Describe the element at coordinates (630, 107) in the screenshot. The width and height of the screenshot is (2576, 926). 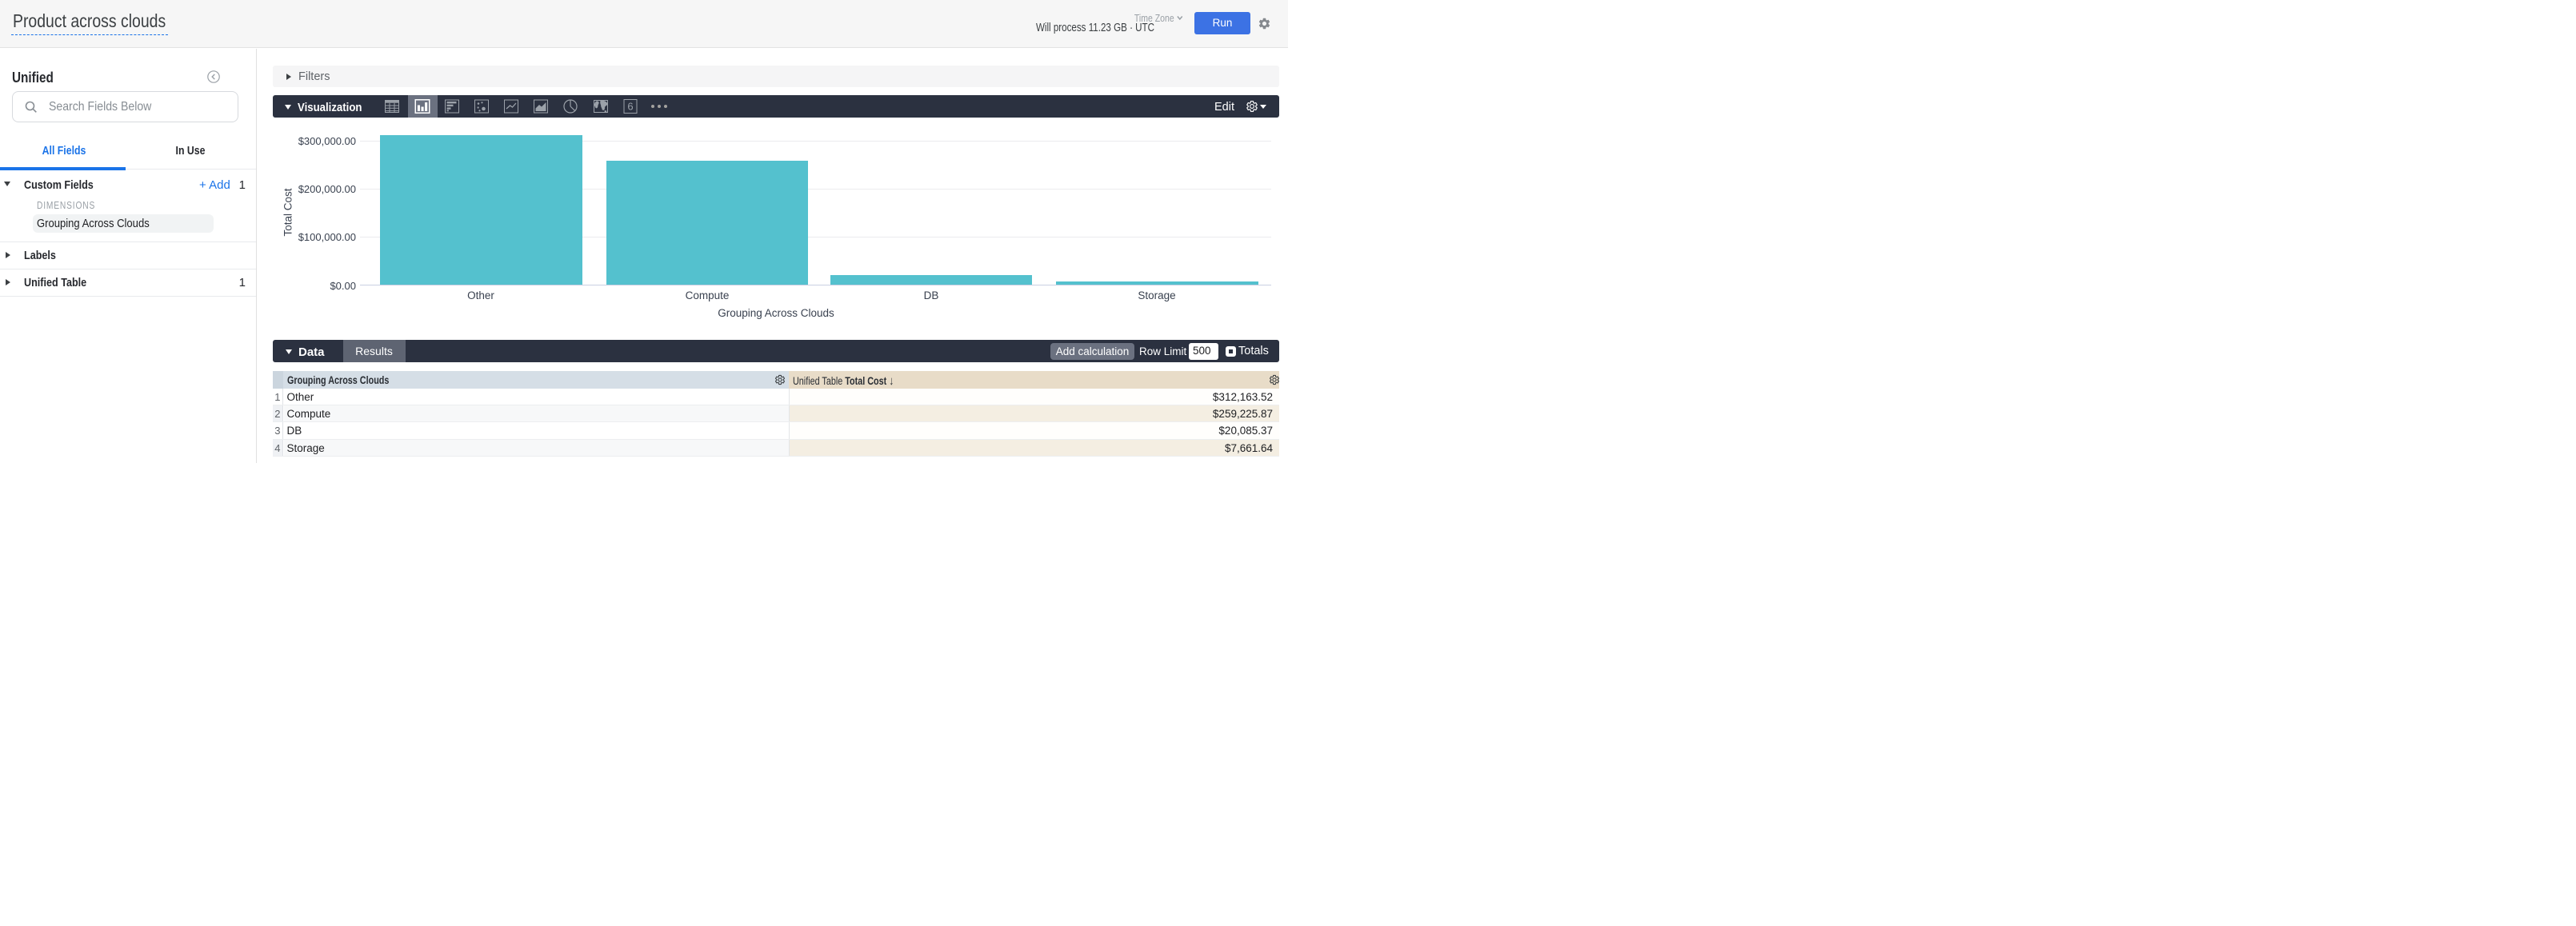
I see `svg-text: 6` at that location.